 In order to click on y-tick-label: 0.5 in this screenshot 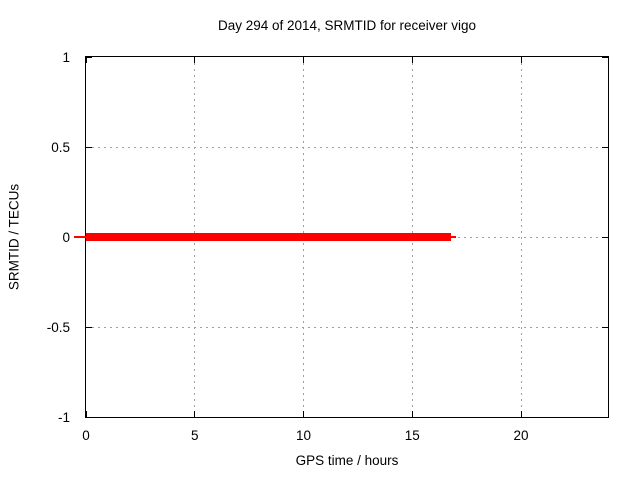, I will do `click(60, 147)`.